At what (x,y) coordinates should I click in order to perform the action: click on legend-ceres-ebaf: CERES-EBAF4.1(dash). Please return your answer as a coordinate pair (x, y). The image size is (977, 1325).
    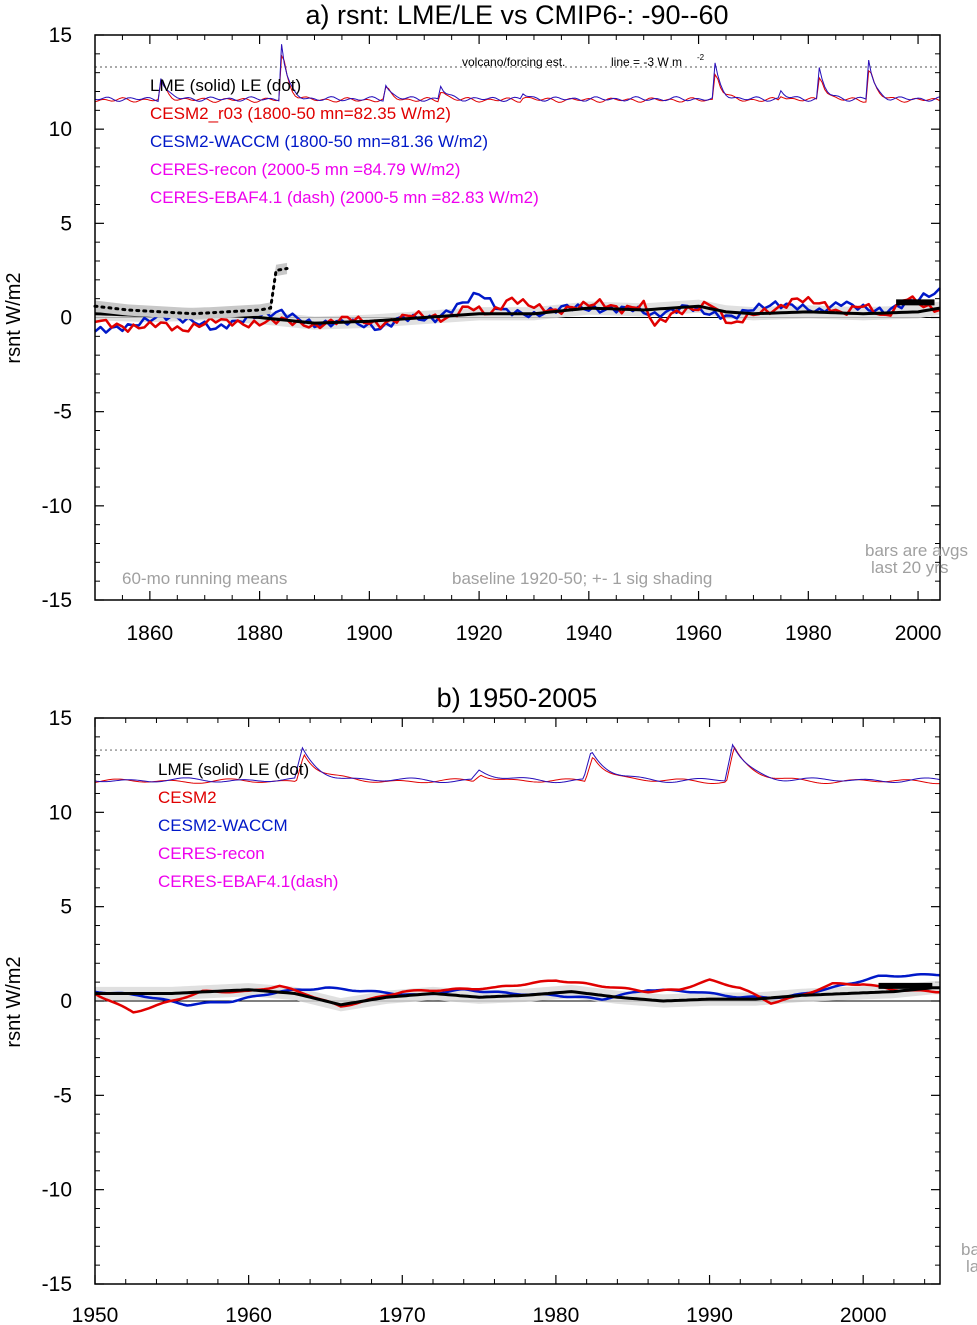
    Looking at the image, I should click on (248, 881).